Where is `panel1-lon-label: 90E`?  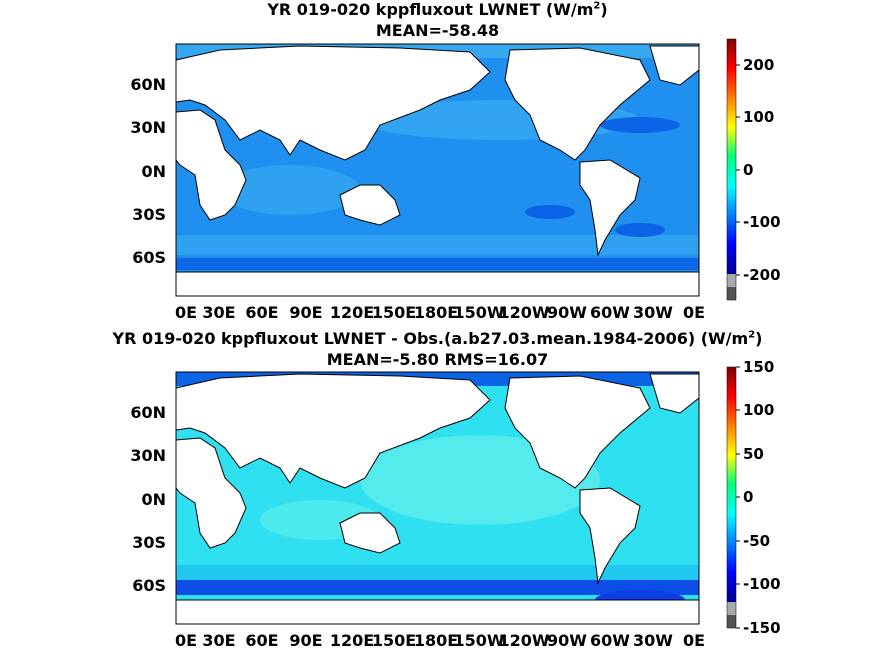
panel1-lon-label: 90E is located at coordinates (306, 312).